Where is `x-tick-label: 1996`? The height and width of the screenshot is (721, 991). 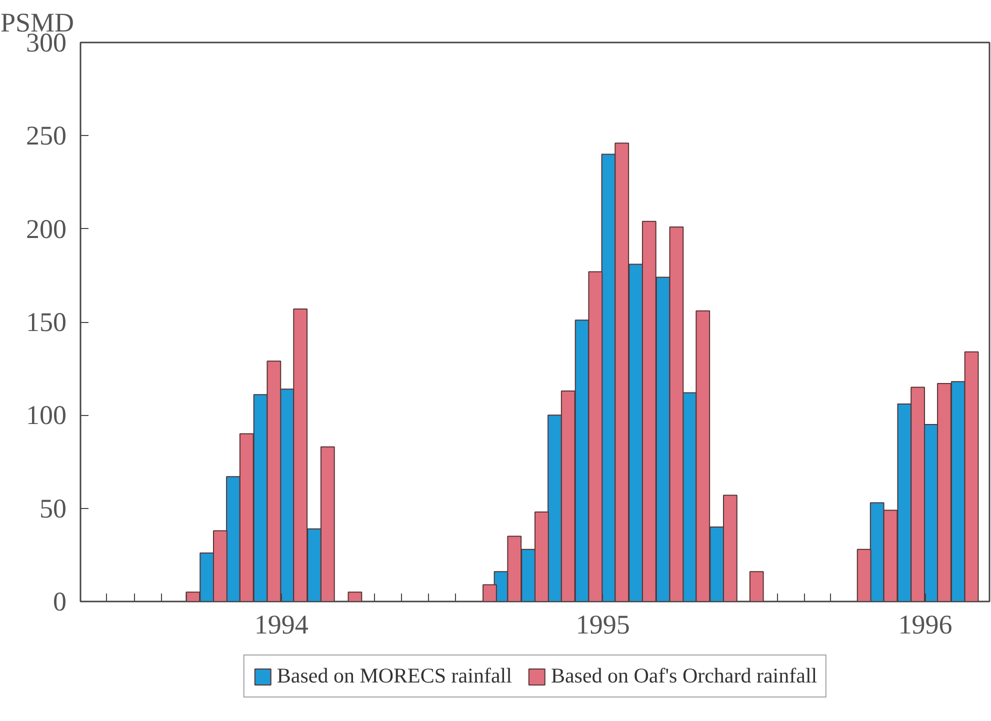 x-tick-label: 1996 is located at coordinates (925, 625).